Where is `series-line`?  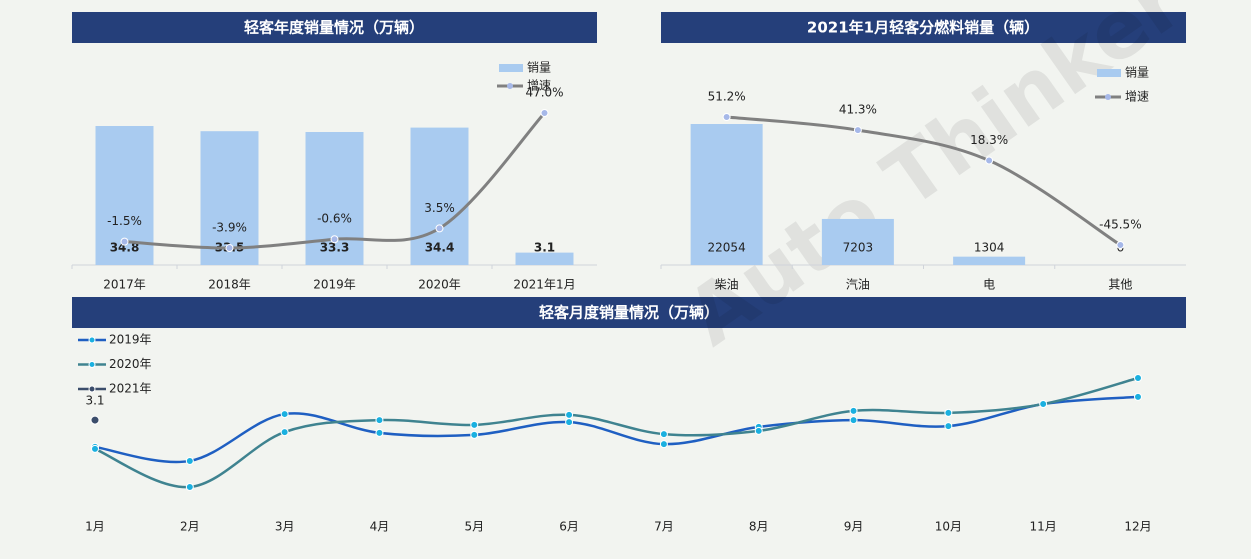
series-line is located at coordinates (616, 429).